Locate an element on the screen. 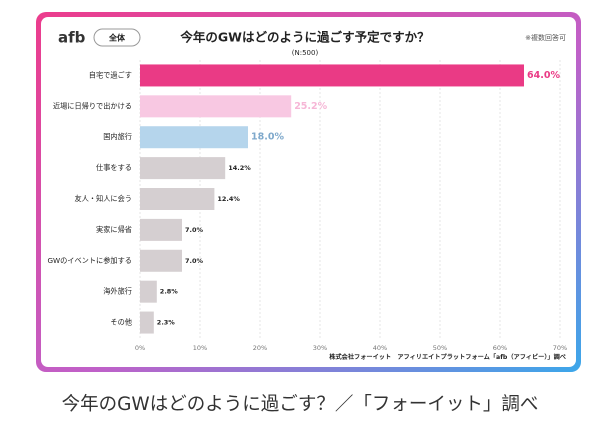 The image size is (600, 435). y-tick-label: GWのイベントに参加する is located at coordinates (89, 260).